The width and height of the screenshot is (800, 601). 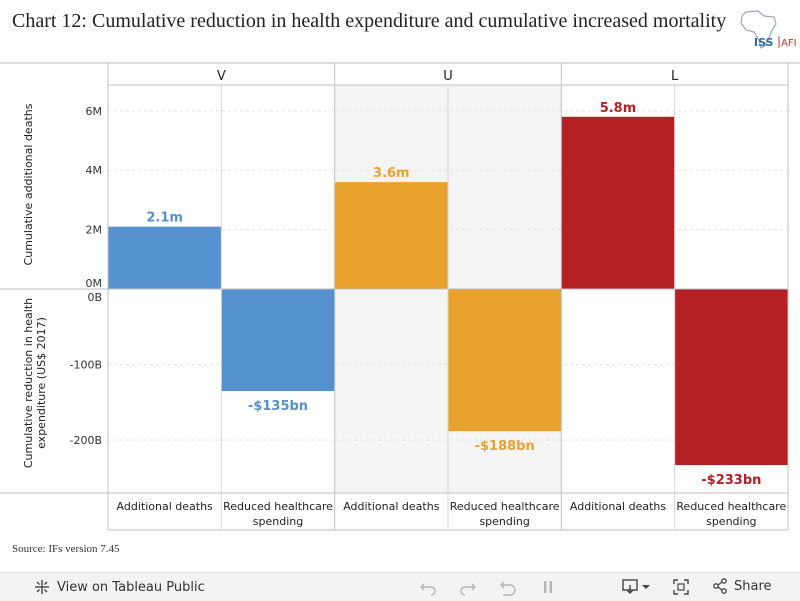 What do you see at coordinates (618, 108) in the screenshot?
I see `data-label-deaths-L: 5.8m` at bounding box center [618, 108].